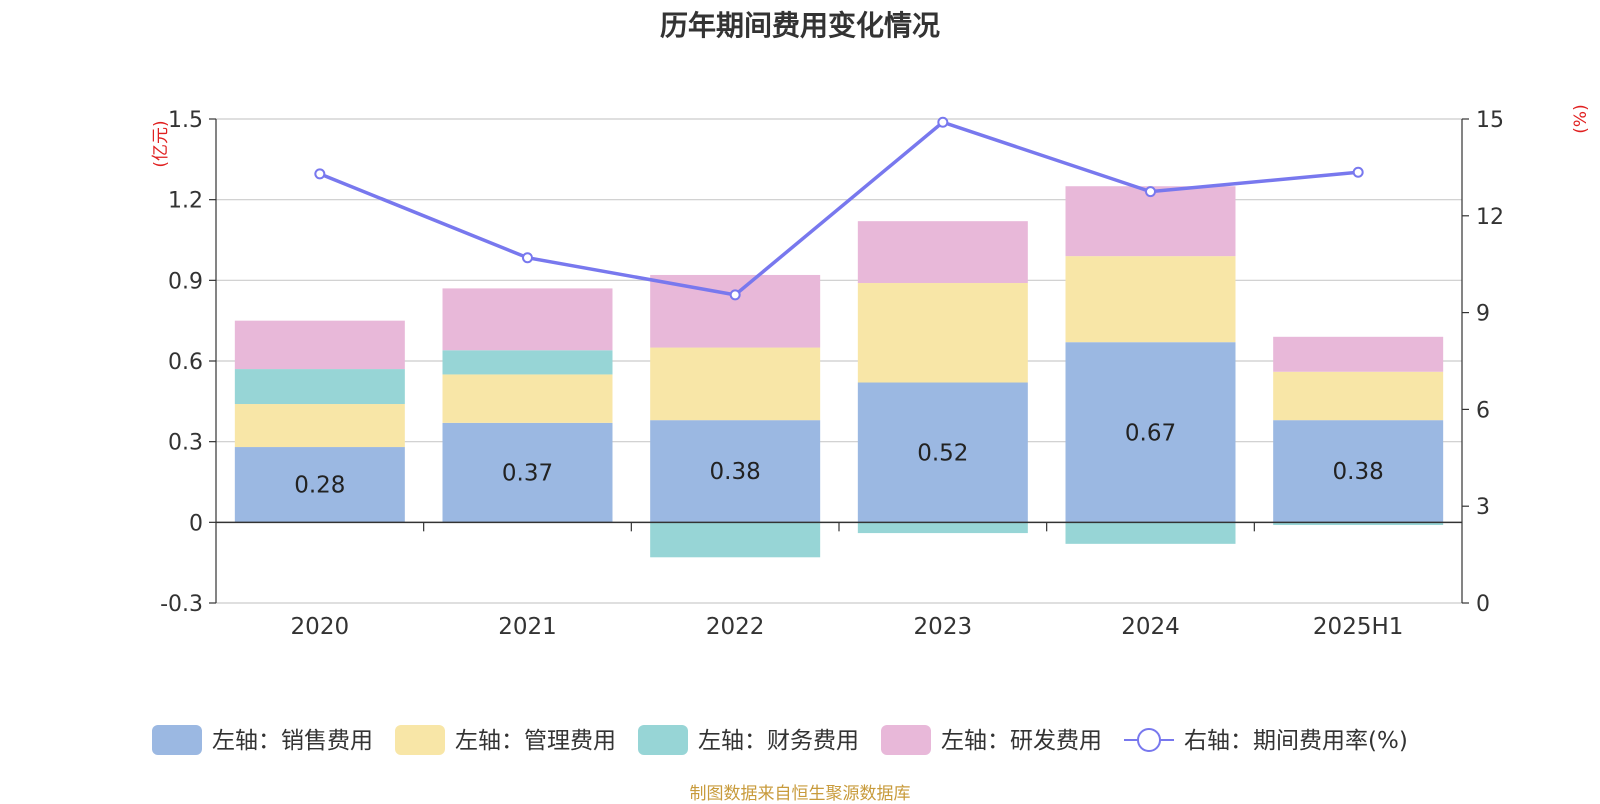 The image size is (1600, 804). I want to click on bar-segment-2021-s1, so click(527, 398).